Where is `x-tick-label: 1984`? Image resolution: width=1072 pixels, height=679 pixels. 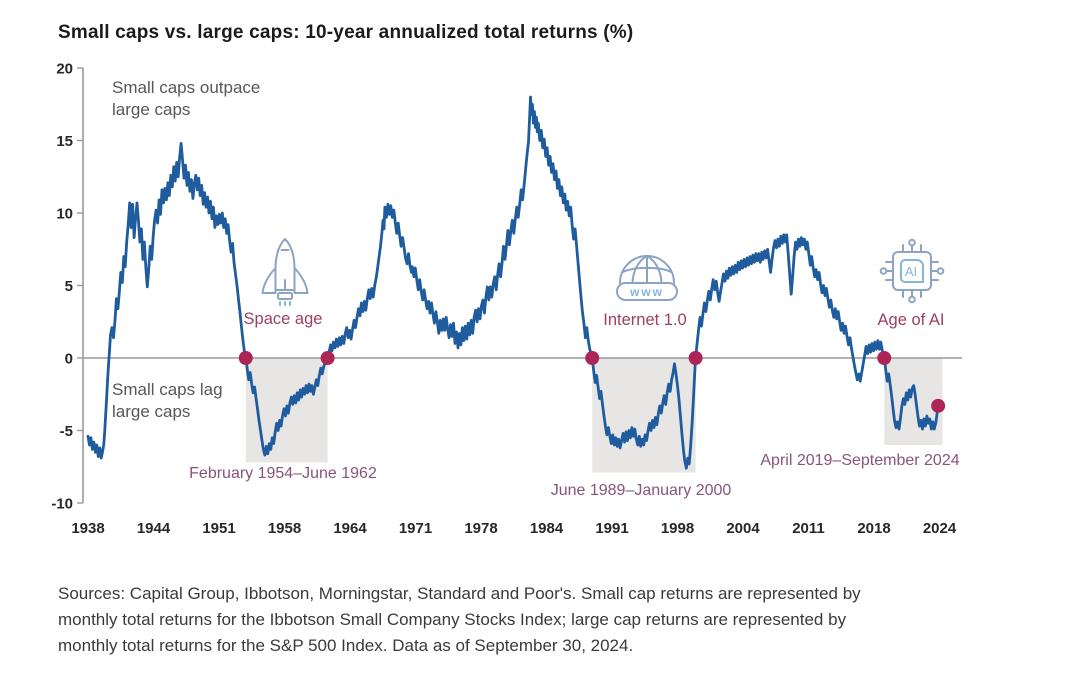
x-tick-label: 1984 is located at coordinates (547, 528).